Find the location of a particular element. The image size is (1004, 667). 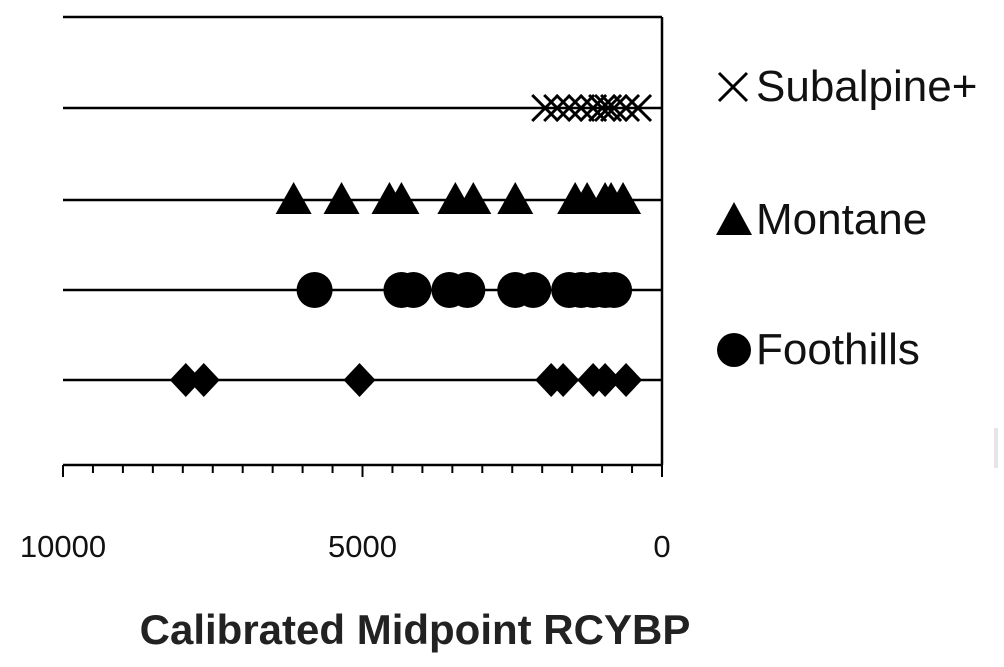

legend-x-marker-icon is located at coordinates (733, 87).